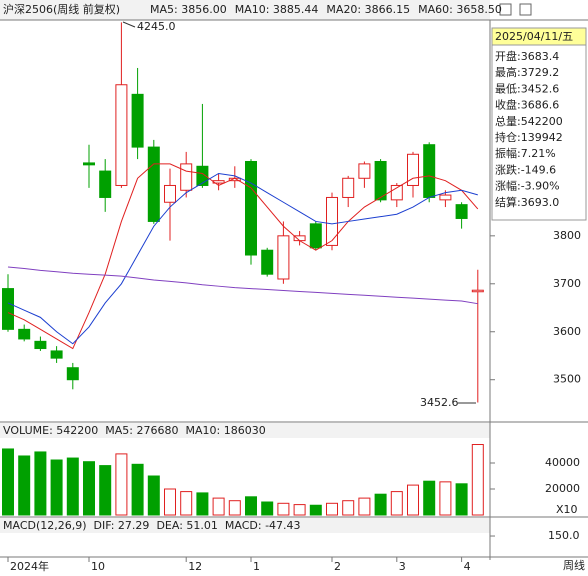 The width and height of the screenshot is (588, 576). What do you see at coordinates (225, 430) in the screenshot?
I see `volume-legend: MA10: 186030` at bounding box center [225, 430].